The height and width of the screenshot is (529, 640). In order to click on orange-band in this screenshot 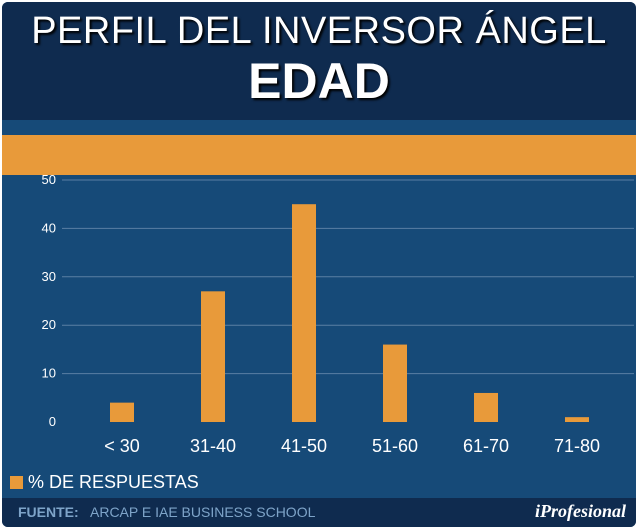, I will do `click(319, 155)`.